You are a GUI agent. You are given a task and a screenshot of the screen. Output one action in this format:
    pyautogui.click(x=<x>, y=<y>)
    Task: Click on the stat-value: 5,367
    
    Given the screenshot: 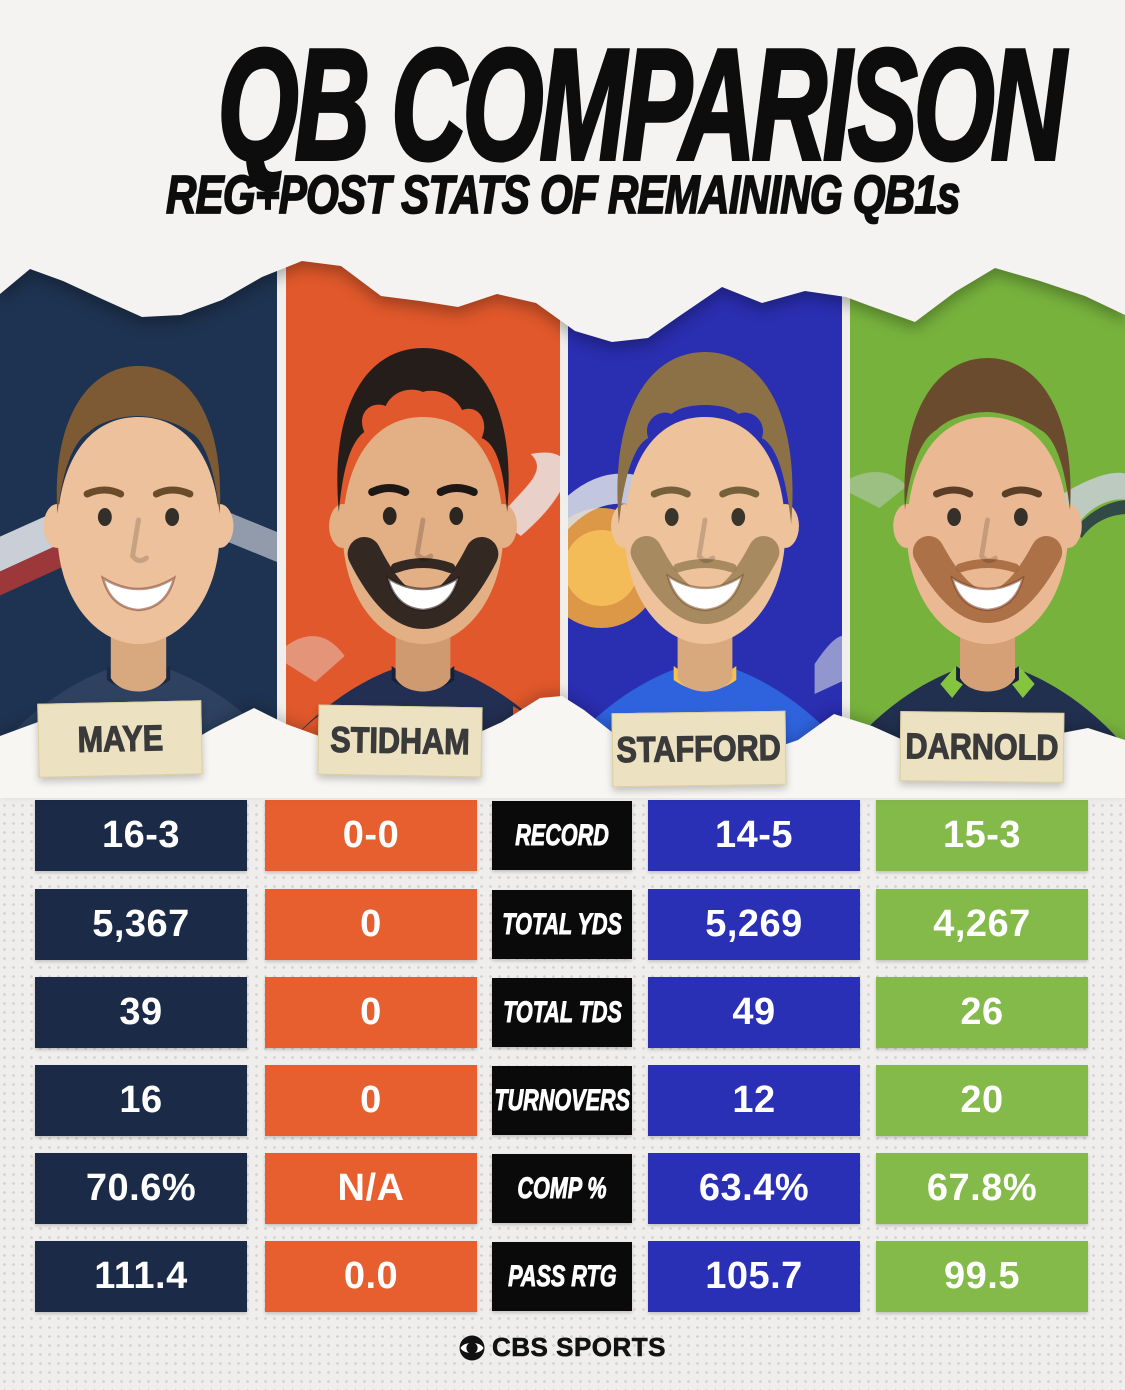 What is the action you would take?
    pyautogui.click(x=141, y=924)
    